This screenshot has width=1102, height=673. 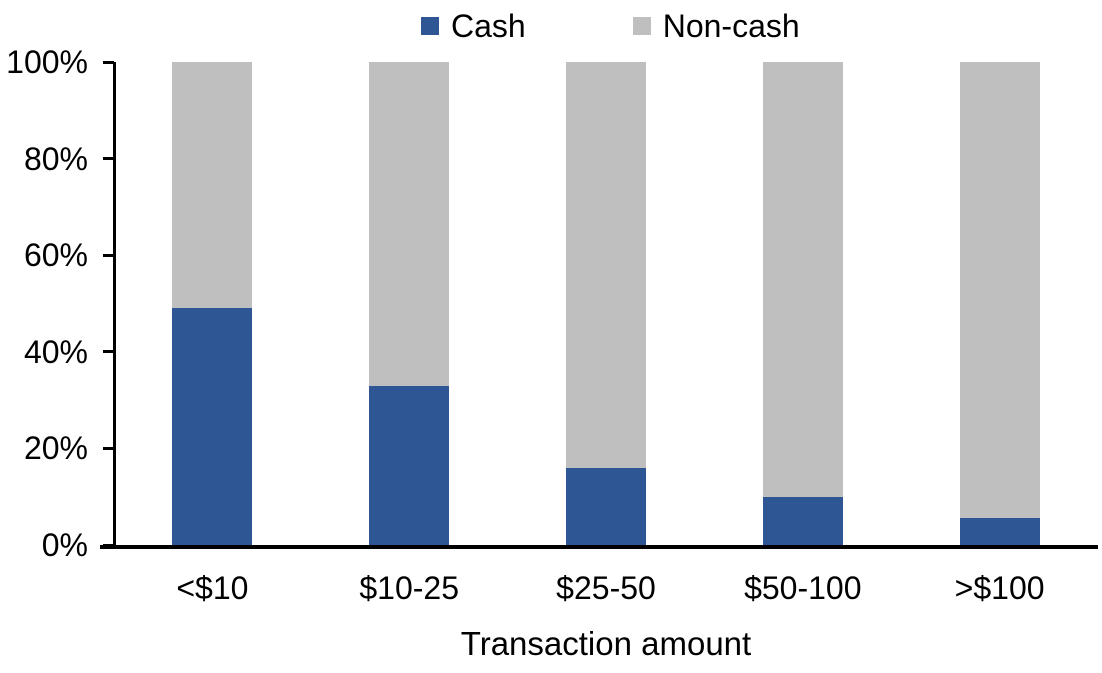 What do you see at coordinates (55, 255) in the screenshot?
I see `y-tick-label: 60%` at bounding box center [55, 255].